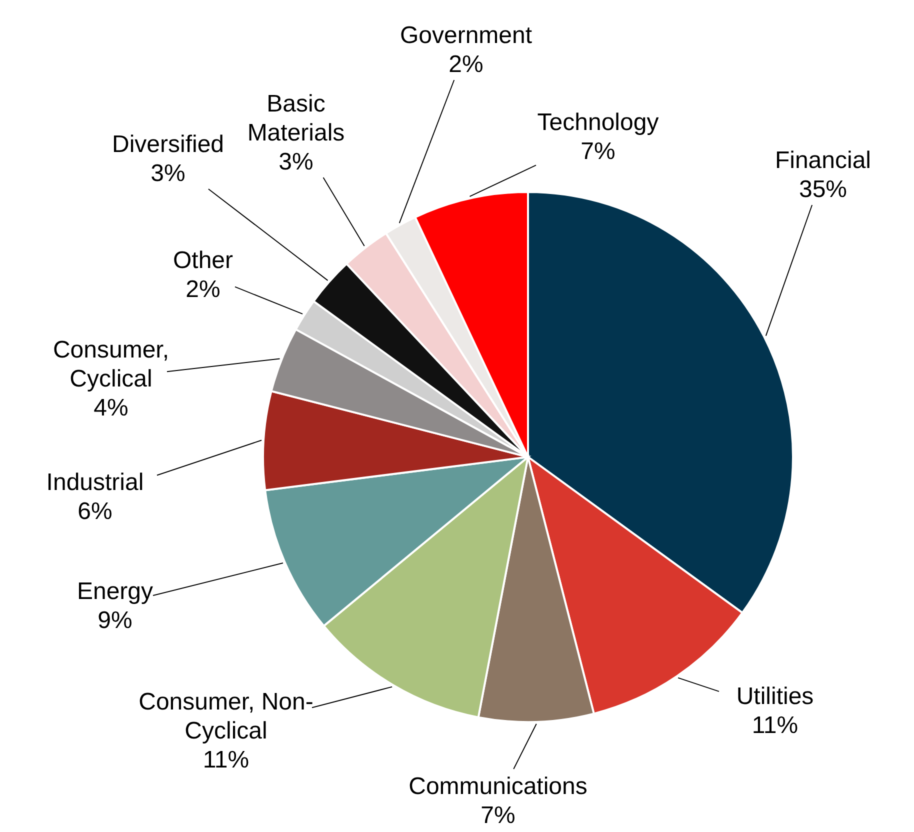 This screenshot has width=914, height=832. I want to click on data-label: 6%, so click(95, 511).